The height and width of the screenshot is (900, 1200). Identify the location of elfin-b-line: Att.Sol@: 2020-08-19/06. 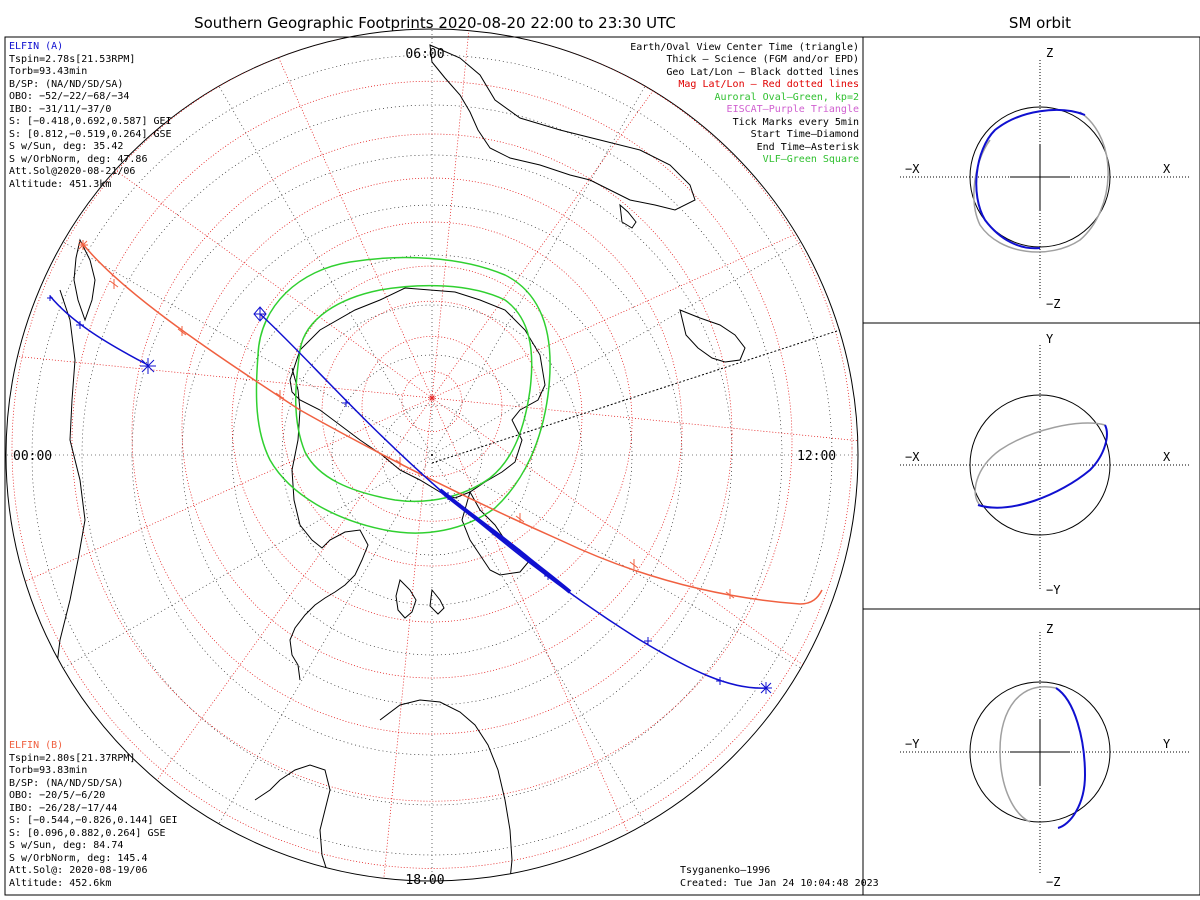
(78, 870).